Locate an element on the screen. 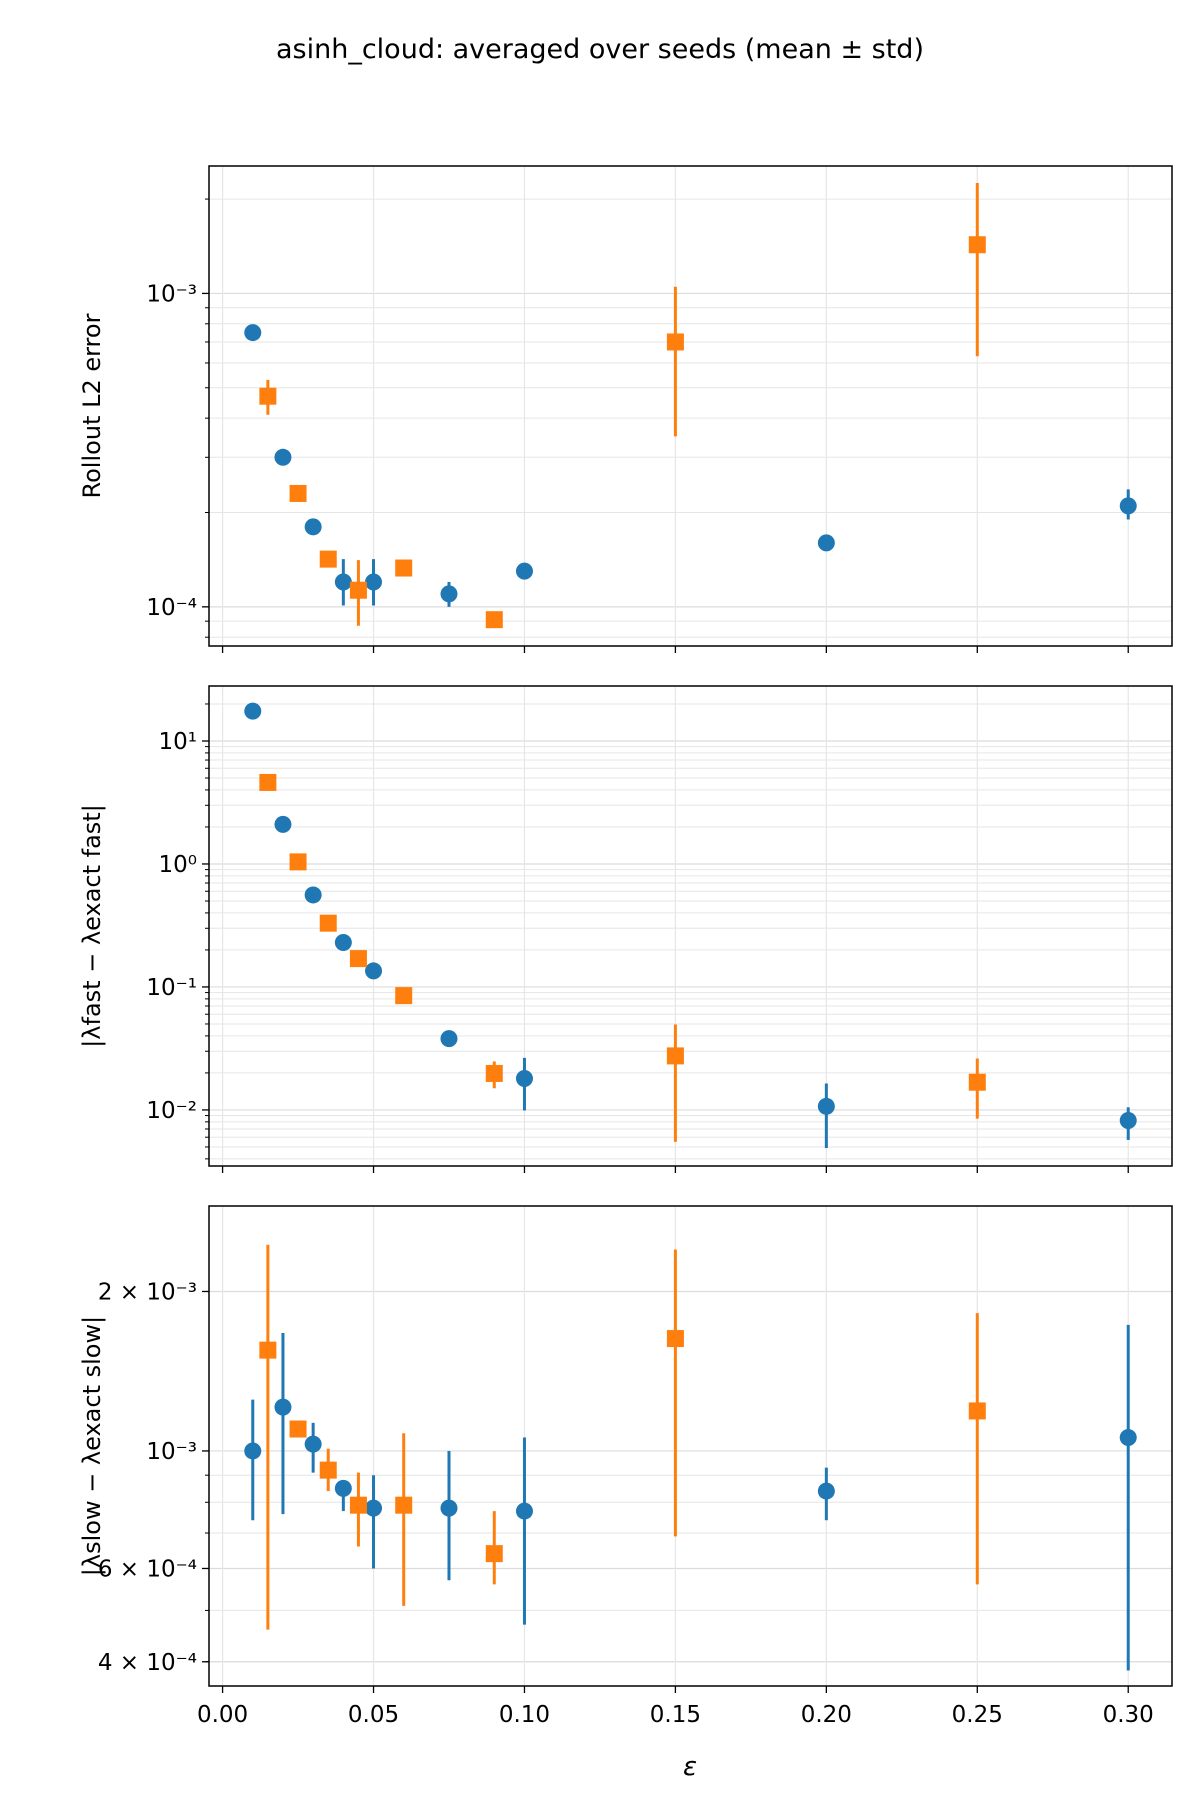 The height and width of the screenshot is (1800, 1200). y-tick-label: 10⁻² is located at coordinates (171, 1111).